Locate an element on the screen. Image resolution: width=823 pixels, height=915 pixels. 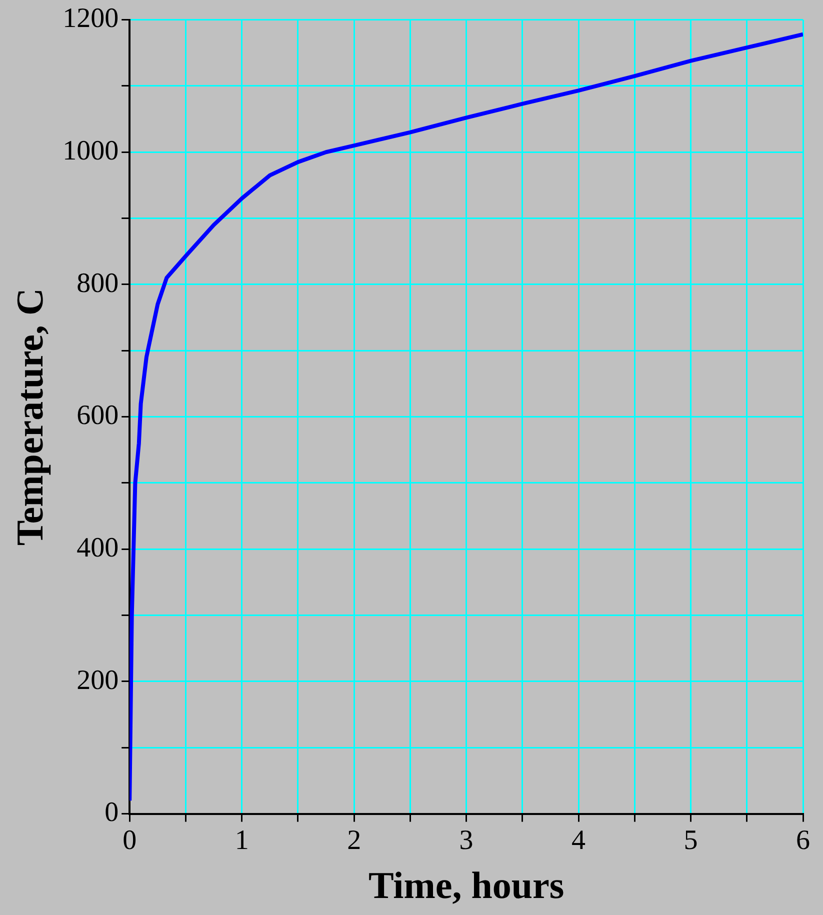
y-axis-title: Temperature, C is located at coordinates (31, 417).